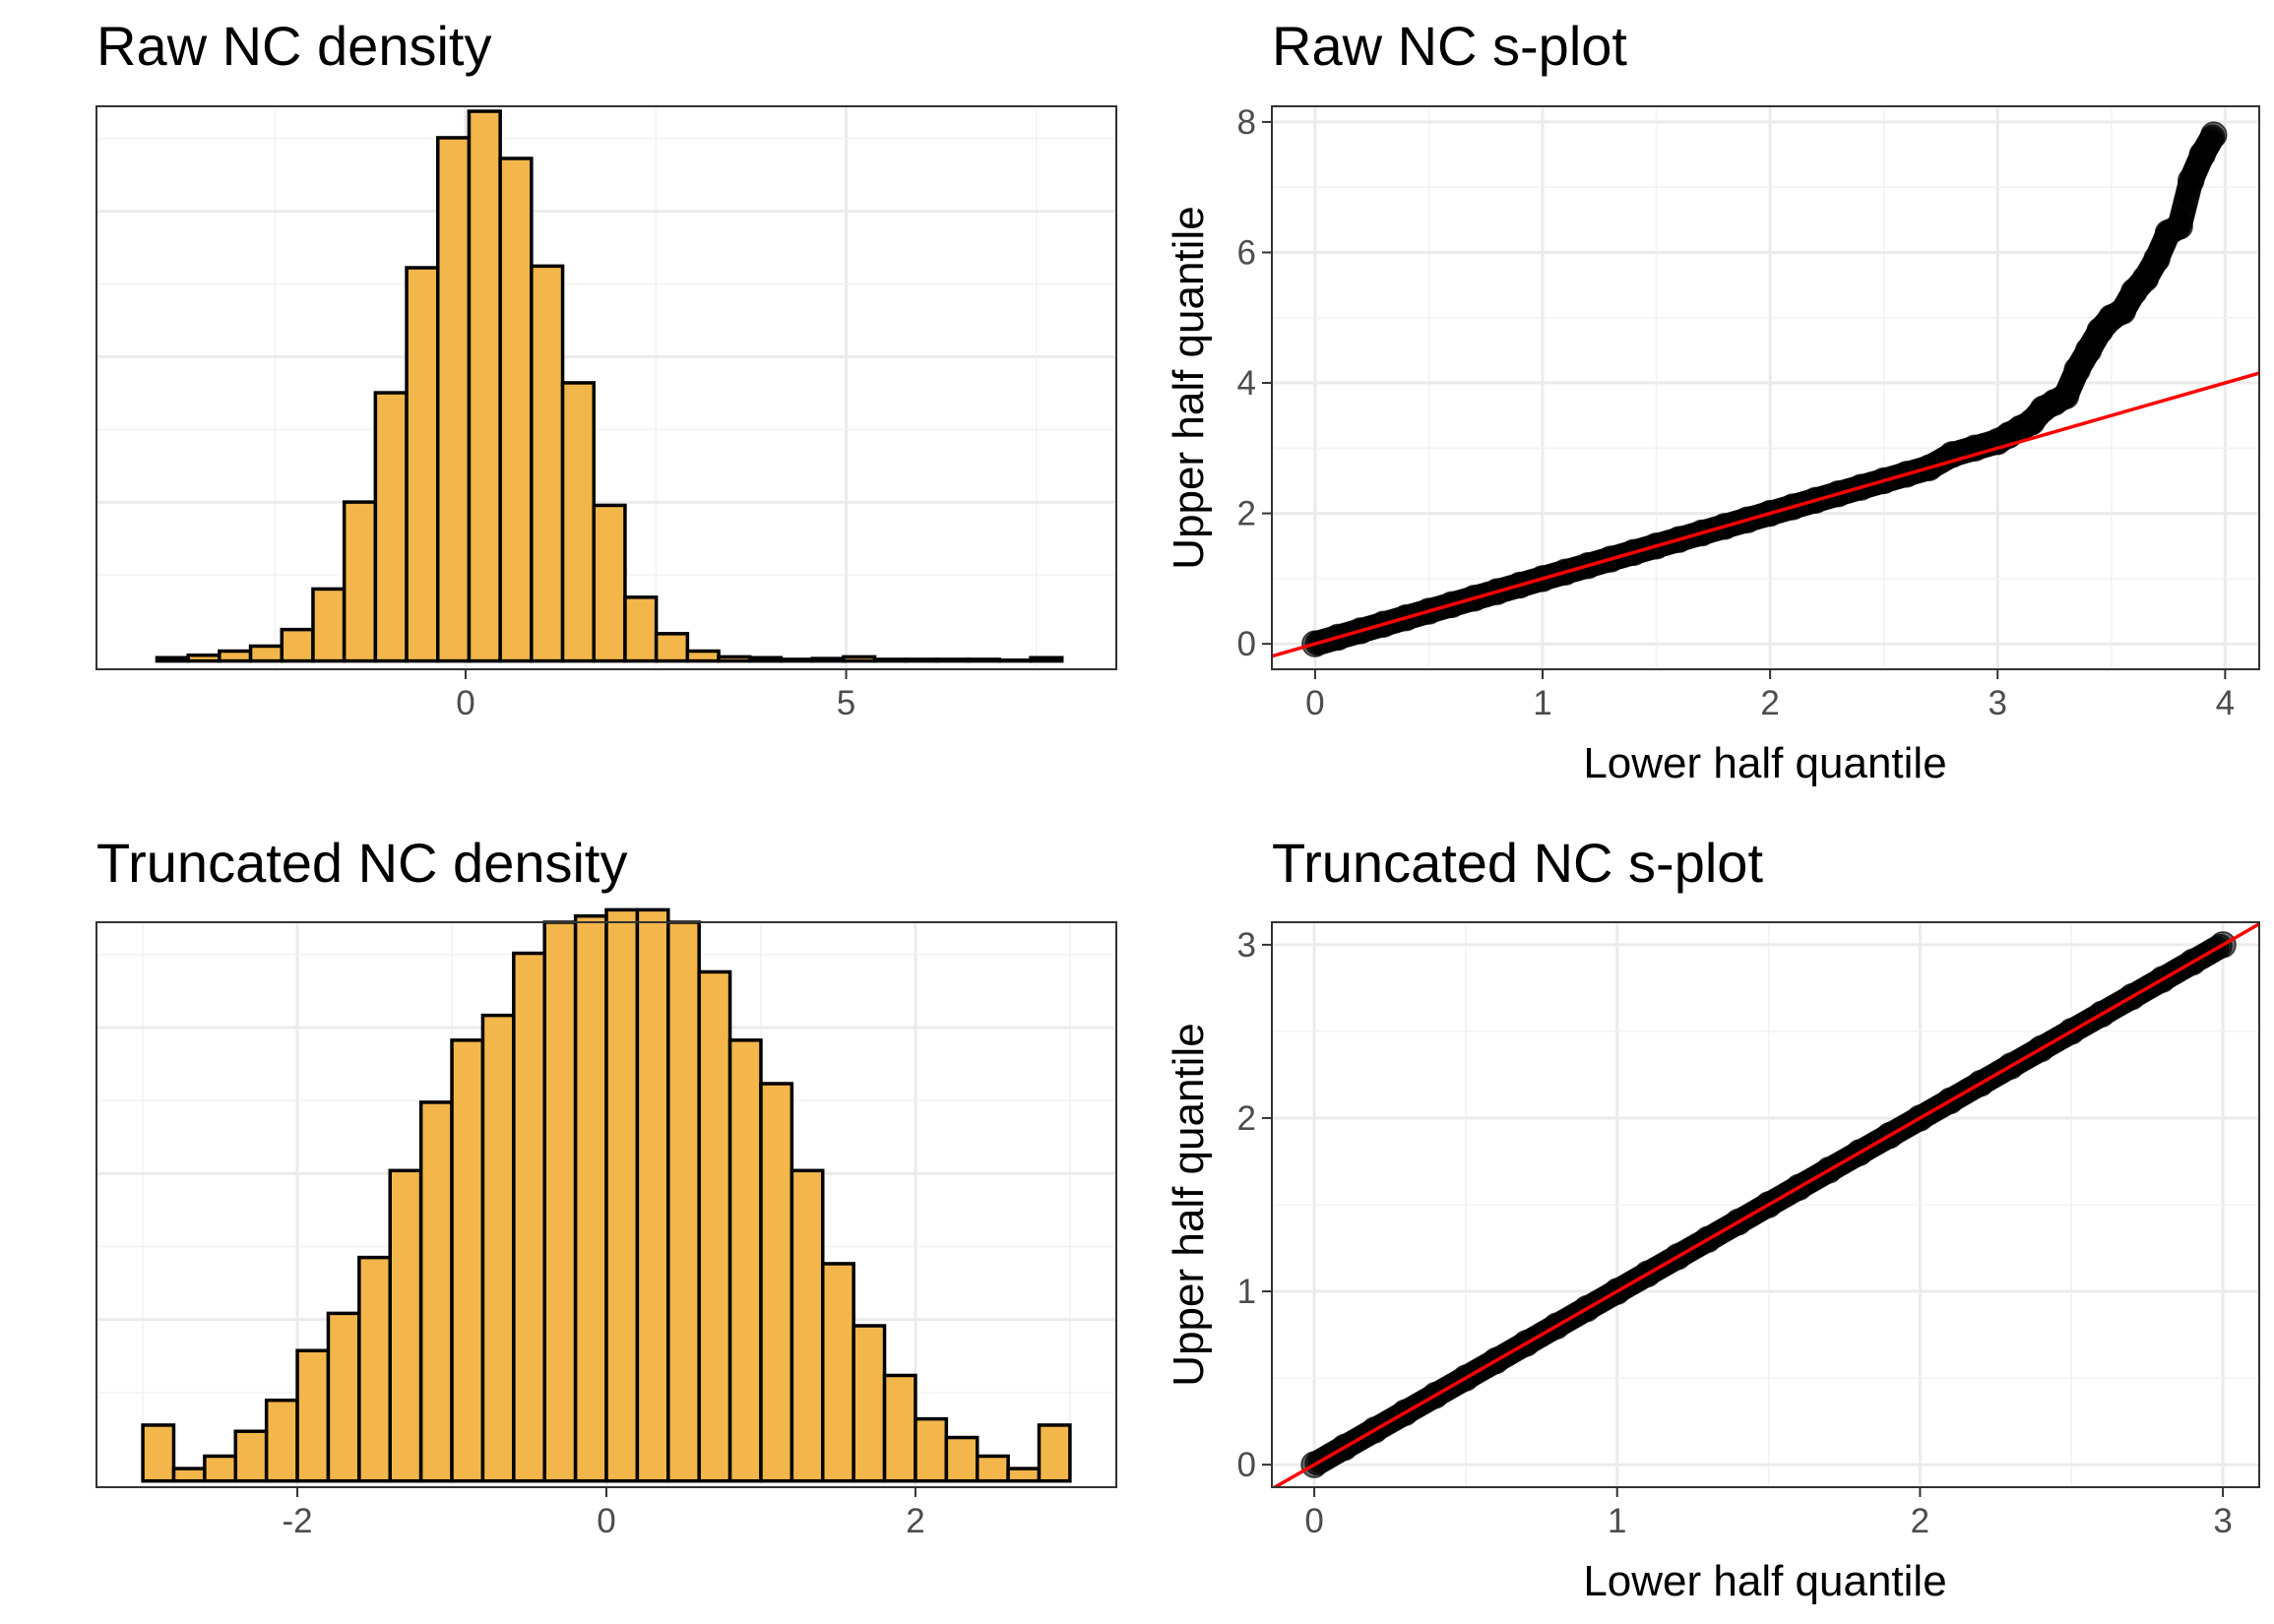  I want to click on x-tick-label: -2, so click(297, 1521).